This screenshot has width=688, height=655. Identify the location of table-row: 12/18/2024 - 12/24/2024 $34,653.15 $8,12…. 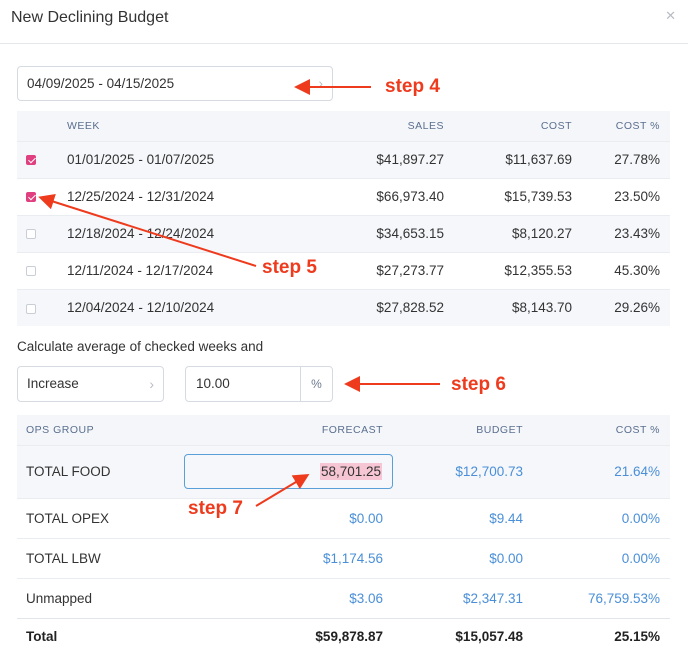
(343, 233).